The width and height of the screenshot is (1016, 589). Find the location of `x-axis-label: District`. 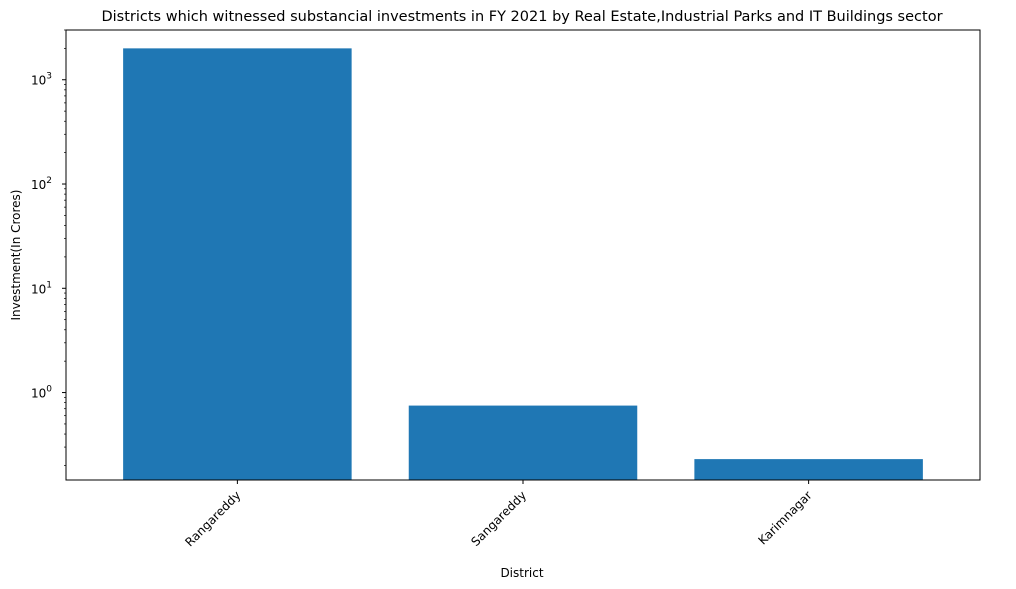

x-axis-label: District is located at coordinates (521, 573).